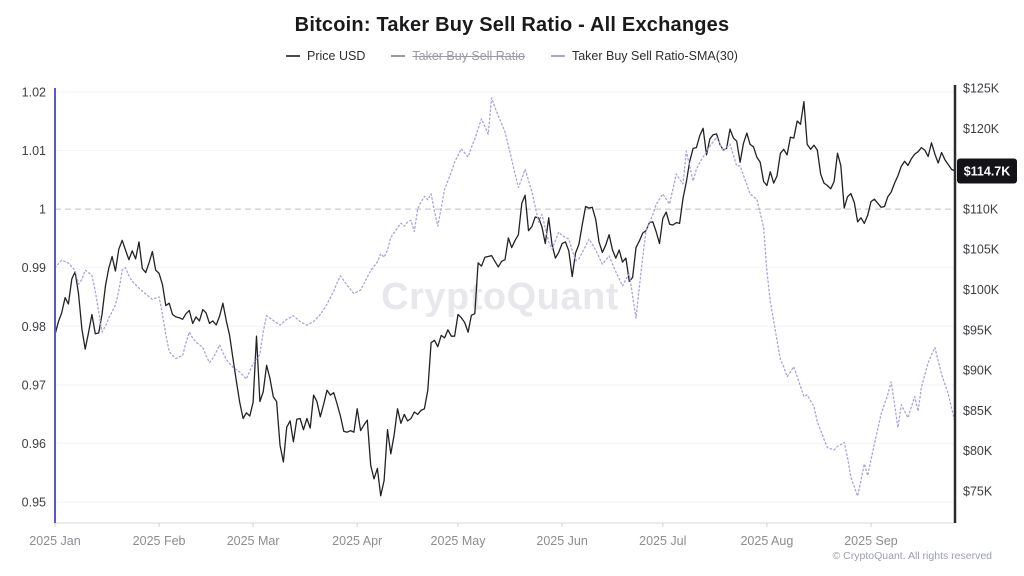 The width and height of the screenshot is (1024, 576). I want to click on price-axis-label: $80K, so click(978, 451).